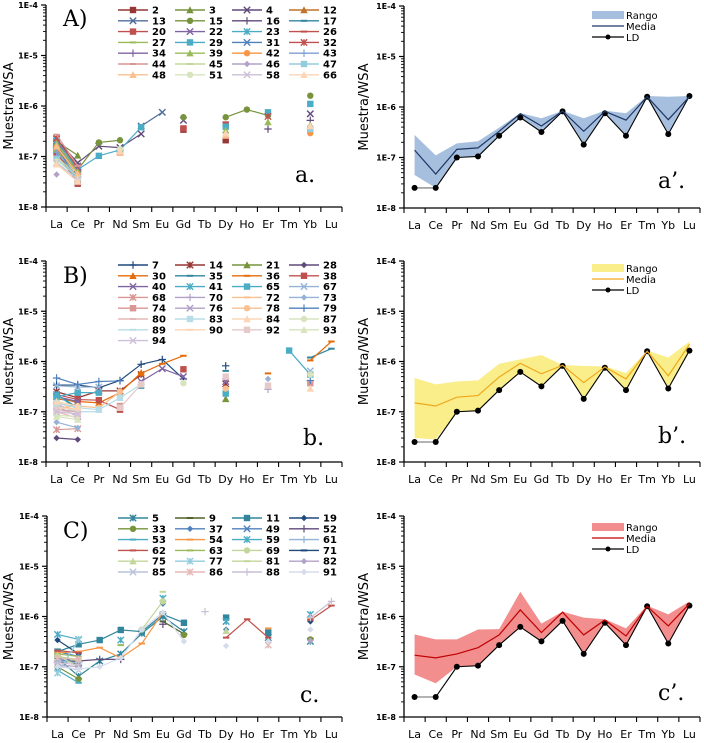 This screenshot has width=704, height=743. I want to click on legend-item-17: 17, so click(313, 21).